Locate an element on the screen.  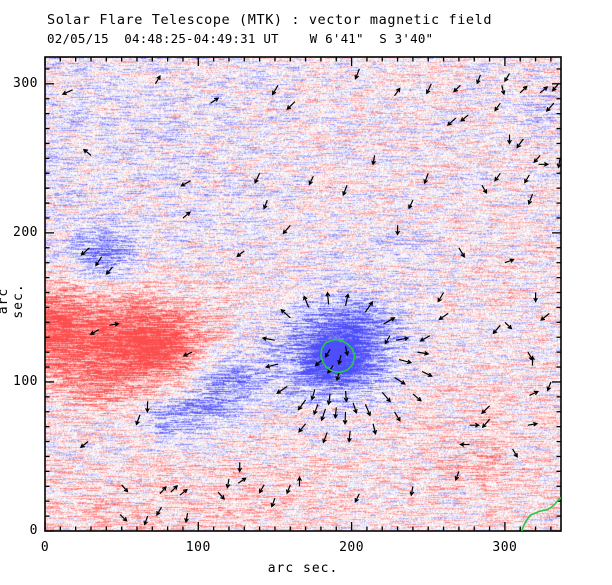
green-neutral-line is located at coordinates (541, 513).